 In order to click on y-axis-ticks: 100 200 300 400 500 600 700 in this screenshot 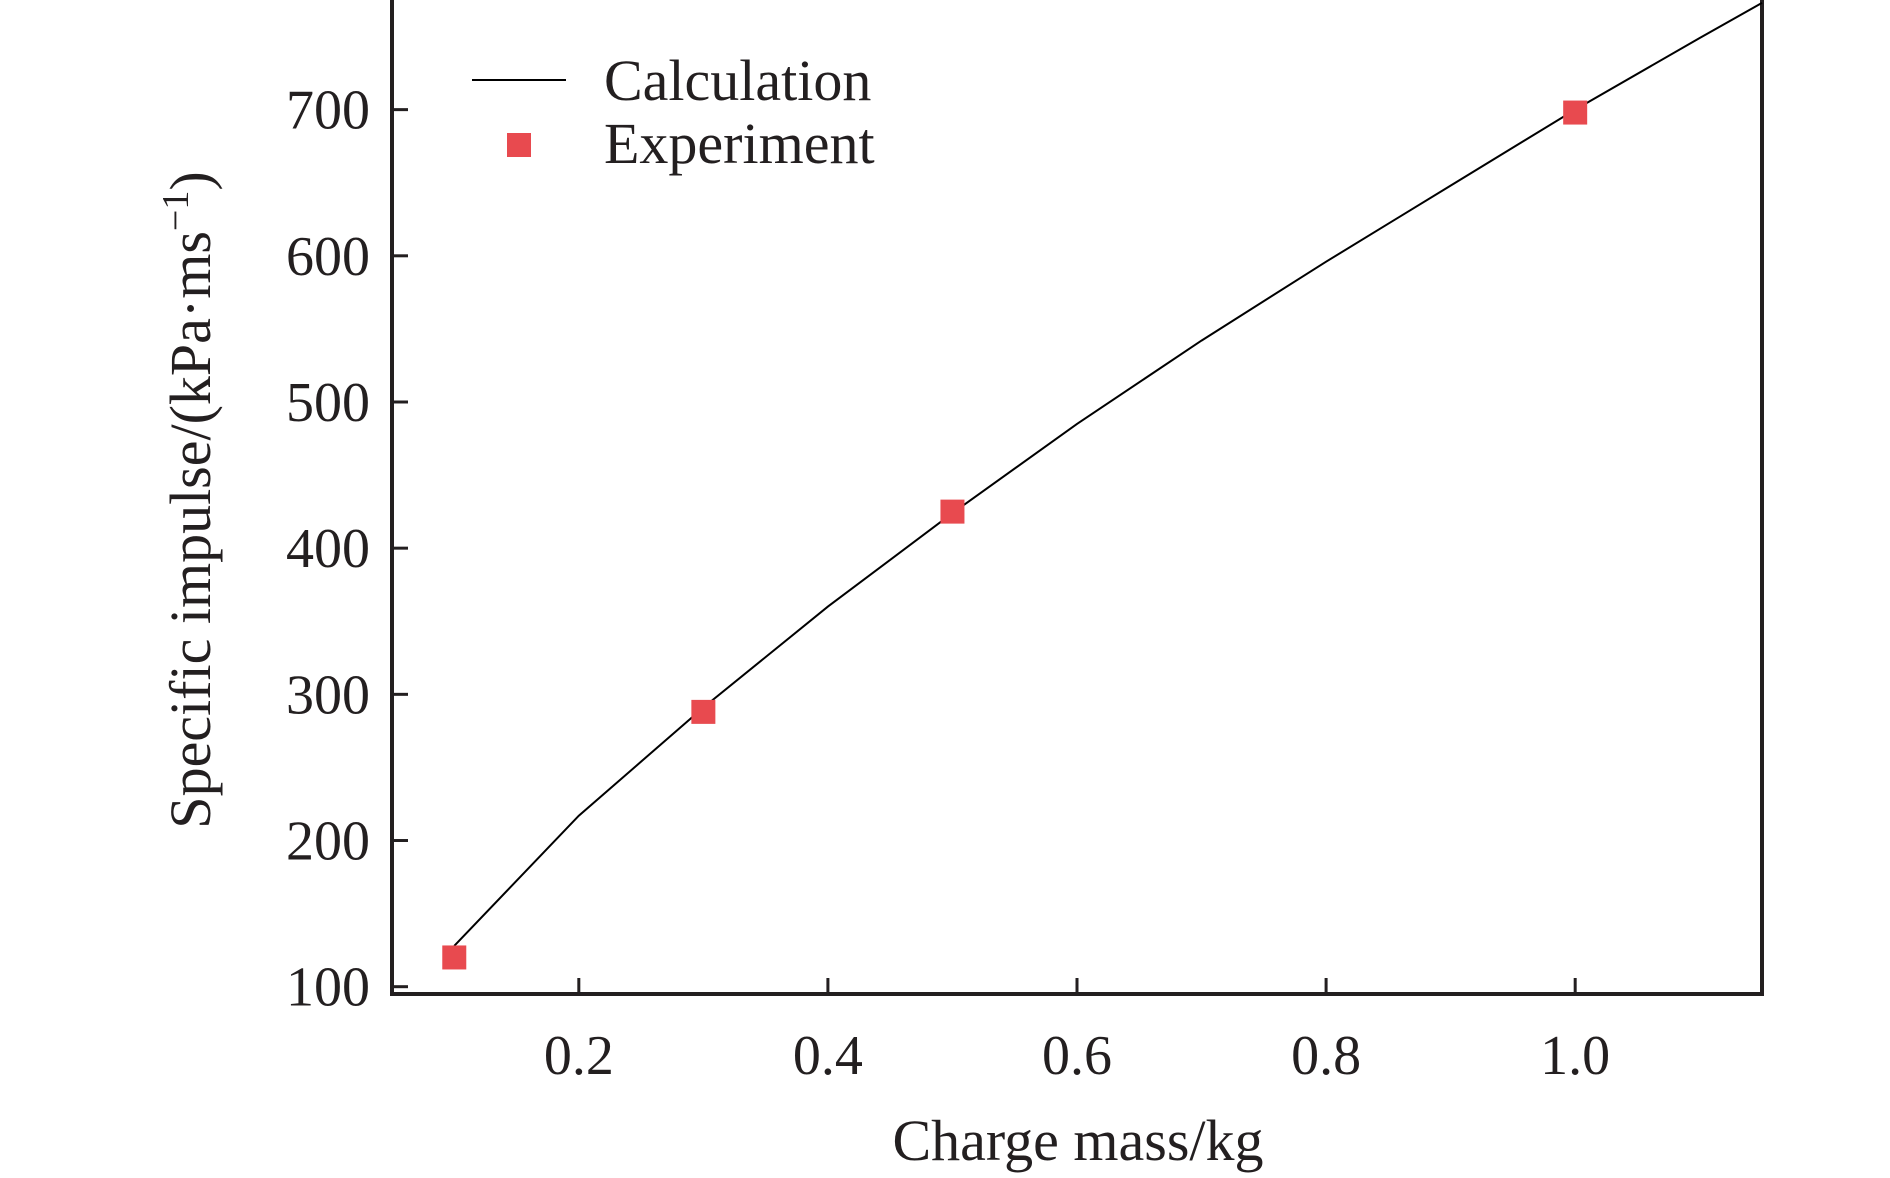, I will do `click(347, 549)`.